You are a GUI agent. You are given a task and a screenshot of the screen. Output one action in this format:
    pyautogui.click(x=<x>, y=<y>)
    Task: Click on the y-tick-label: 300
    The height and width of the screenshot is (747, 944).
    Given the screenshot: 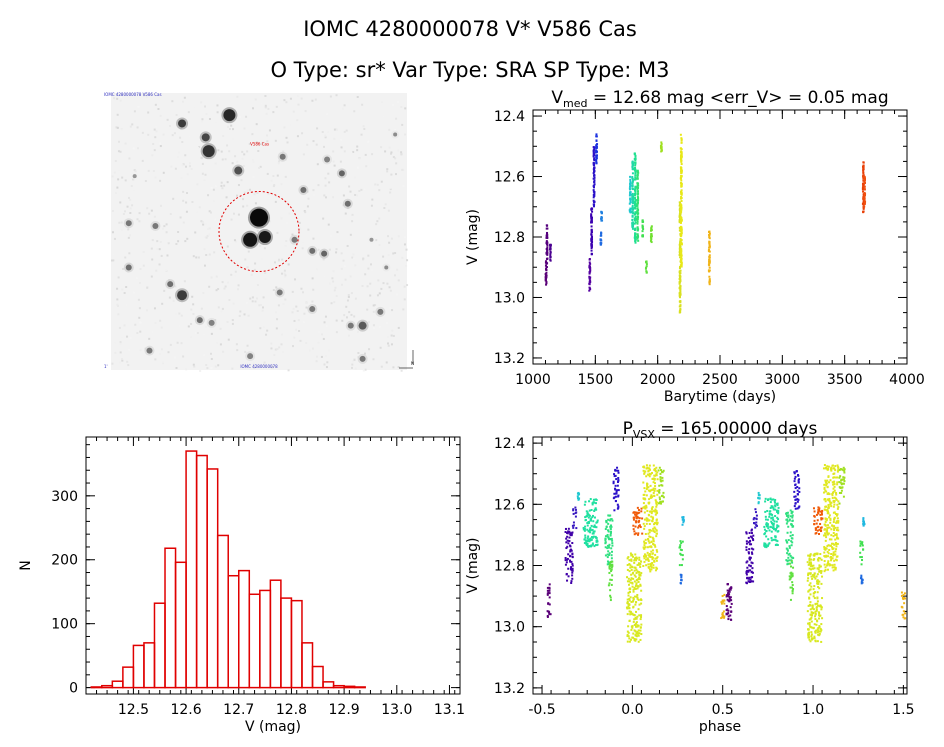 What is the action you would take?
    pyautogui.click(x=64, y=497)
    